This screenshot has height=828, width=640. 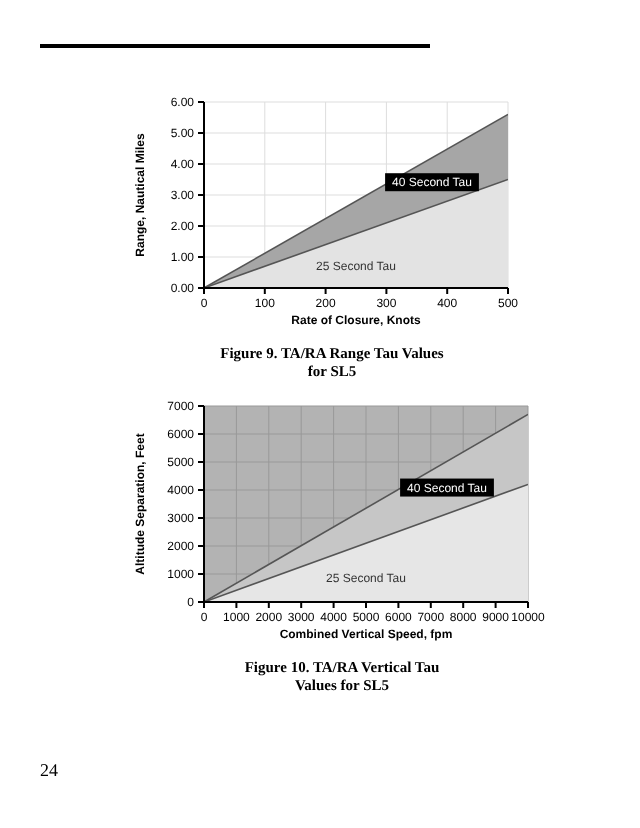 What do you see at coordinates (49, 770) in the screenshot?
I see `text: 24` at bounding box center [49, 770].